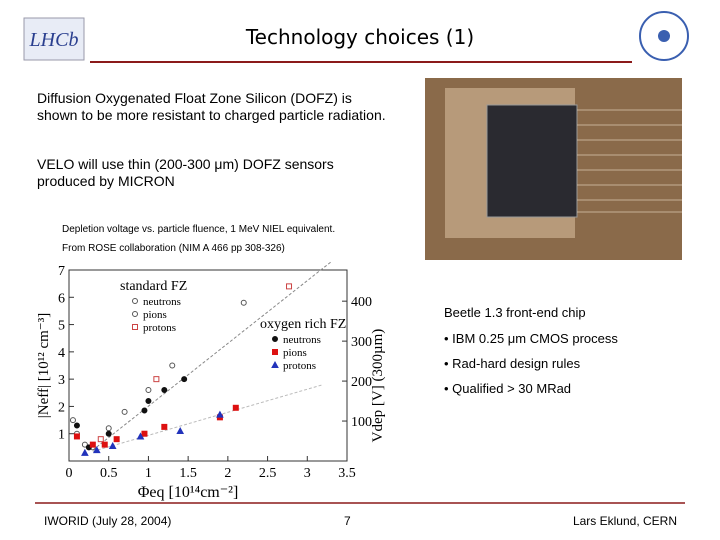 This screenshot has height=540, width=720. What do you see at coordinates (361, 382) in the screenshot?
I see `y2-tick-label: 200` at bounding box center [361, 382].